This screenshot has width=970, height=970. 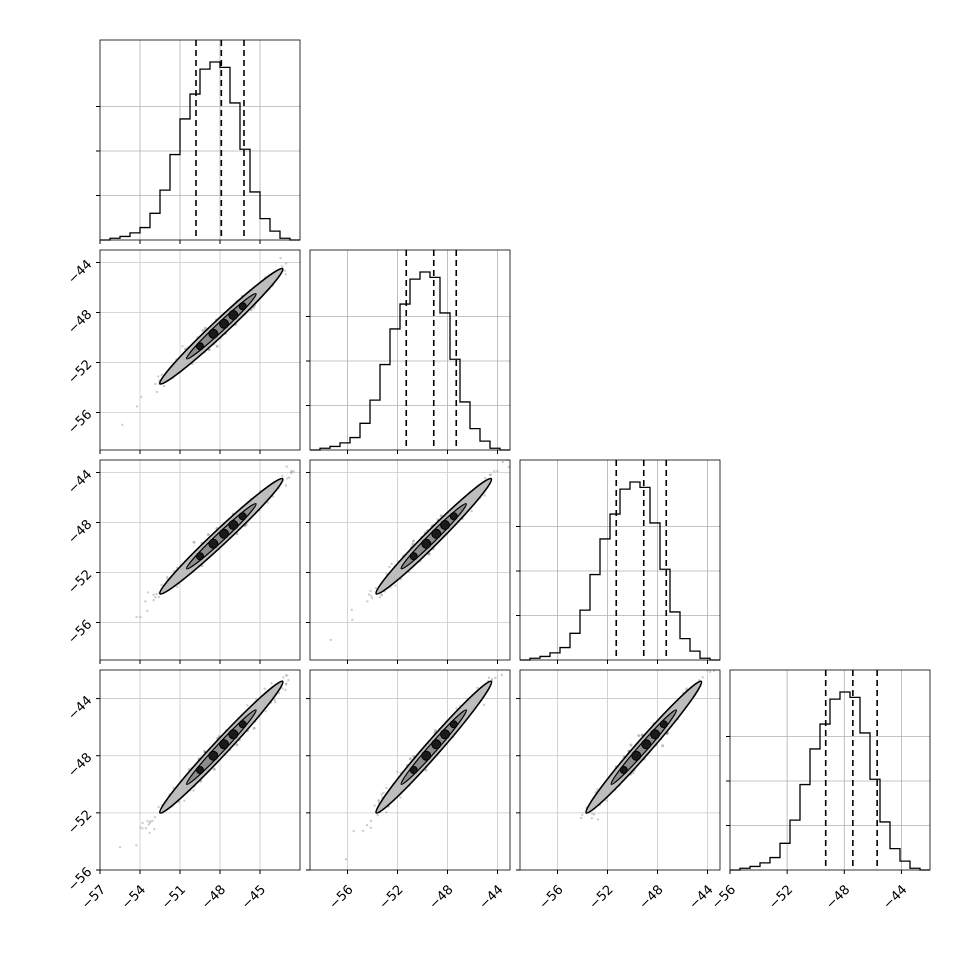 What do you see at coordinates (342, 897) in the screenshot?
I see `x-tick-label: −56` at bounding box center [342, 897].